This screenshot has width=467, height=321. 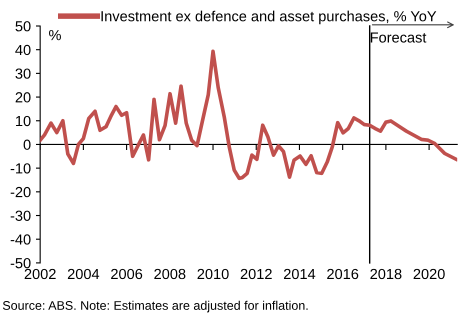 What do you see at coordinates (23, 121) in the screenshot?
I see `y-tick-label: 10` at bounding box center [23, 121].